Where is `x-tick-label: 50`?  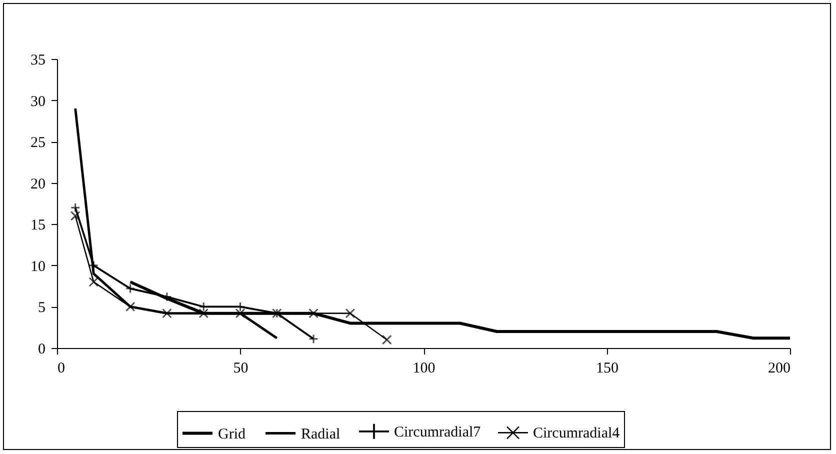 x-tick-label: 50 is located at coordinates (240, 368).